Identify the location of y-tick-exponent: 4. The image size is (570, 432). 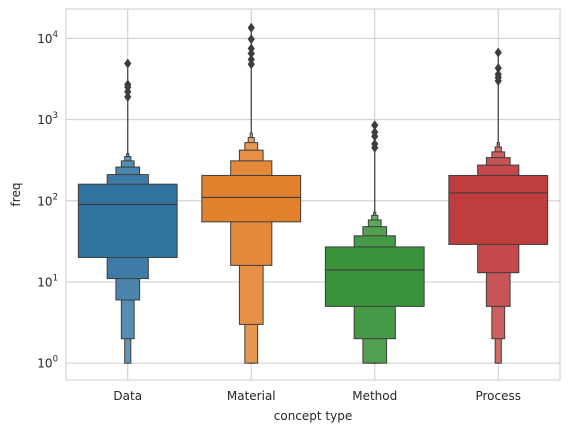
(55, 35).